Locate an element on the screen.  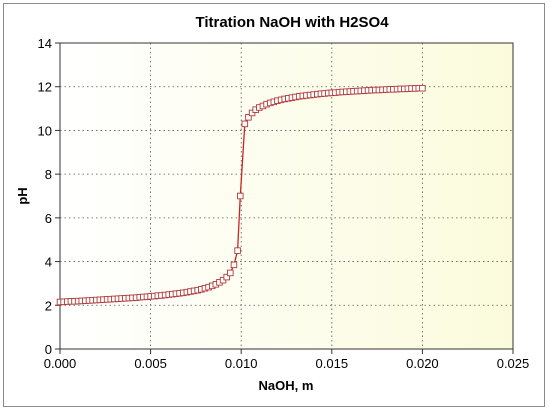
x-tick-label: 0.020 is located at coordinates (422, 363).